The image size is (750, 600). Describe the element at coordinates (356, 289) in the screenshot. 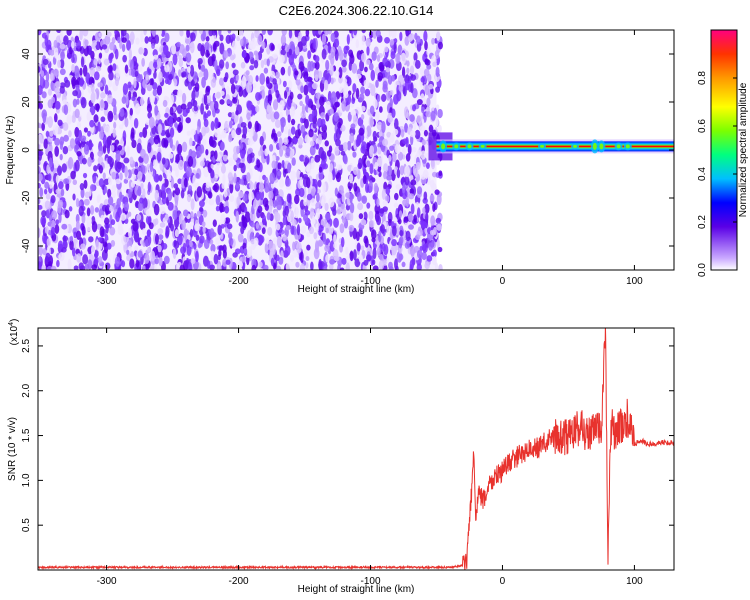

I see `spectrogram-xlabel: Height of straight line (km)` at that location.